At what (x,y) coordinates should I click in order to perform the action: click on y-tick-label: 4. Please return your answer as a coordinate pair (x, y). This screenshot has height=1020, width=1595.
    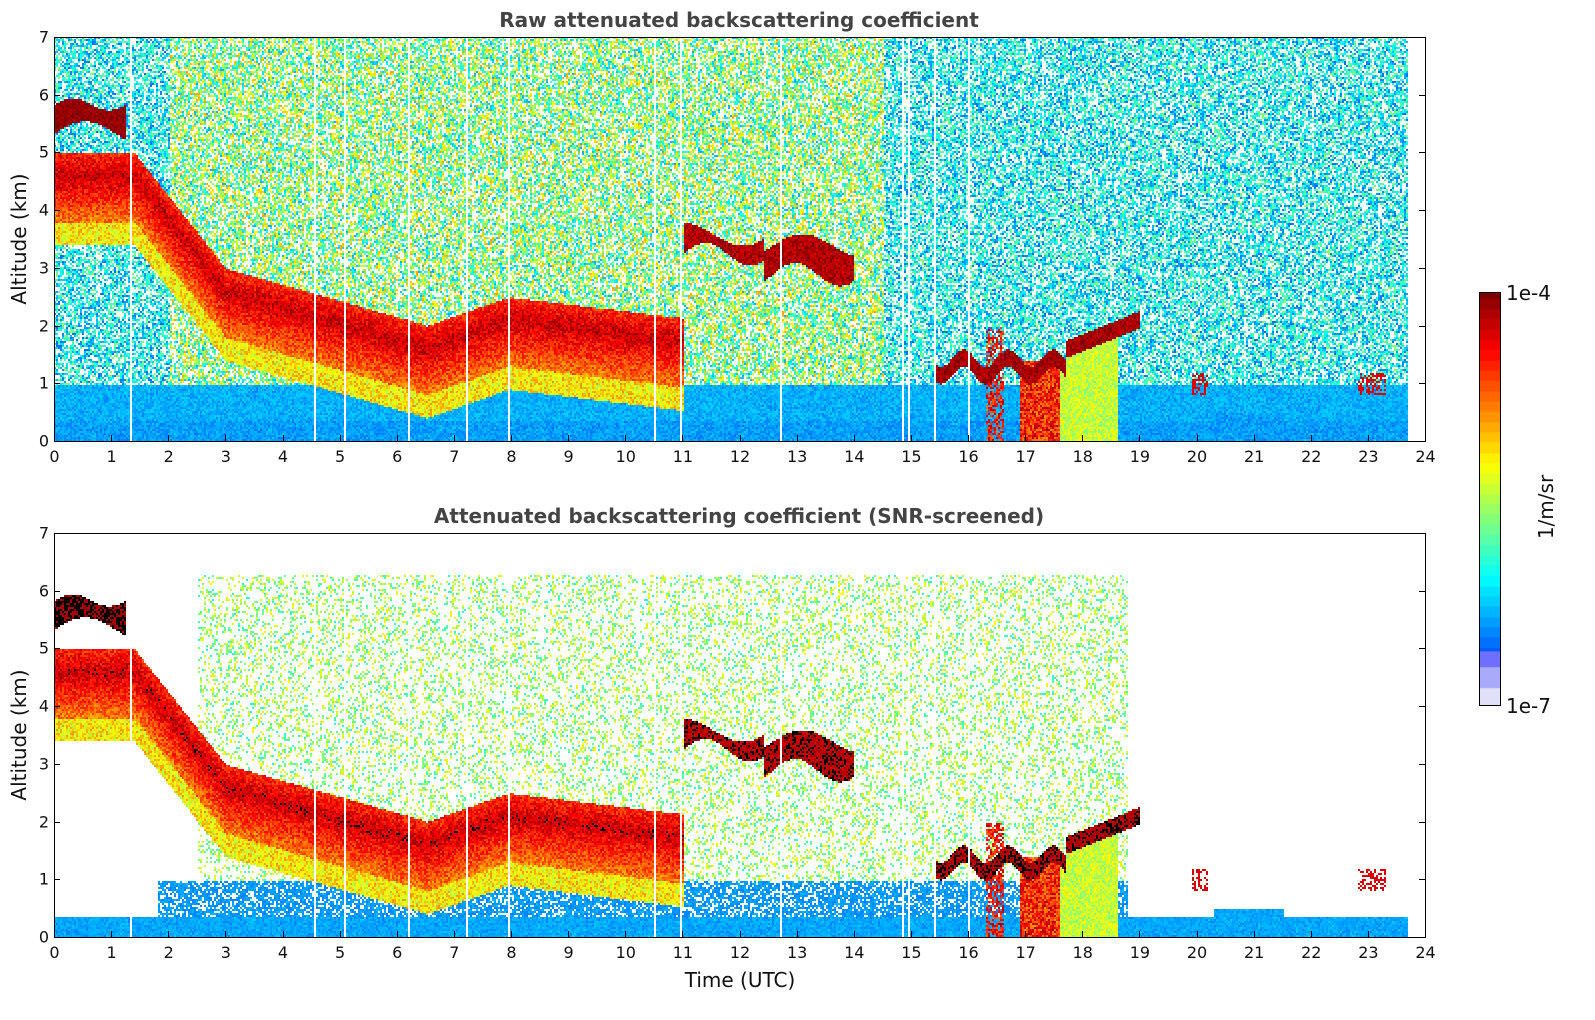
    Looking at the image, I should click on (43, 706).